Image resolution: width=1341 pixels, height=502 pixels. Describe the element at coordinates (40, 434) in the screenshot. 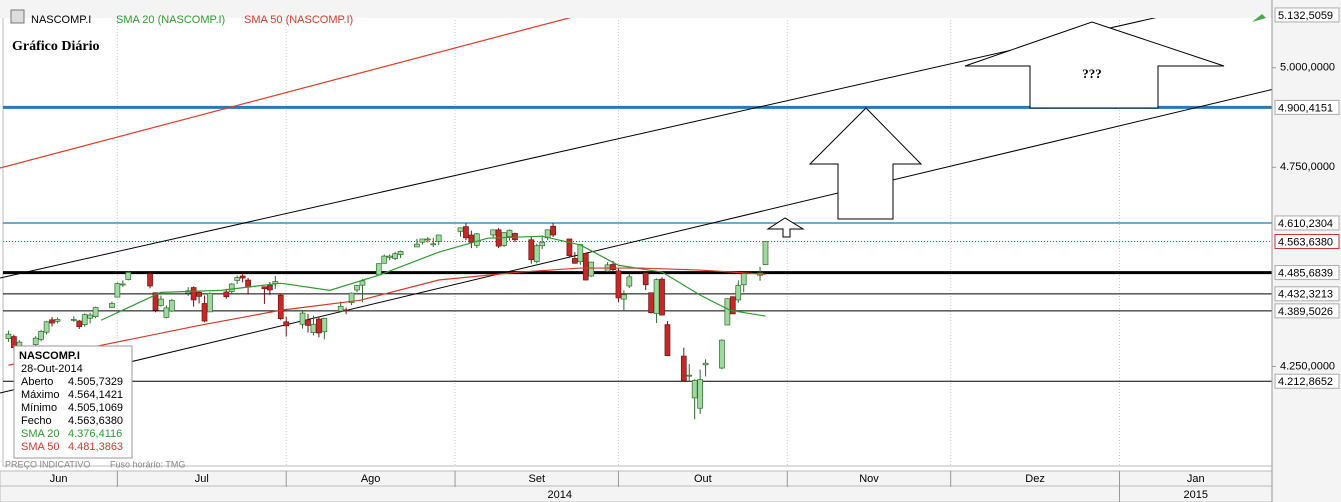

I see `info-name: SMA 20` at that location.